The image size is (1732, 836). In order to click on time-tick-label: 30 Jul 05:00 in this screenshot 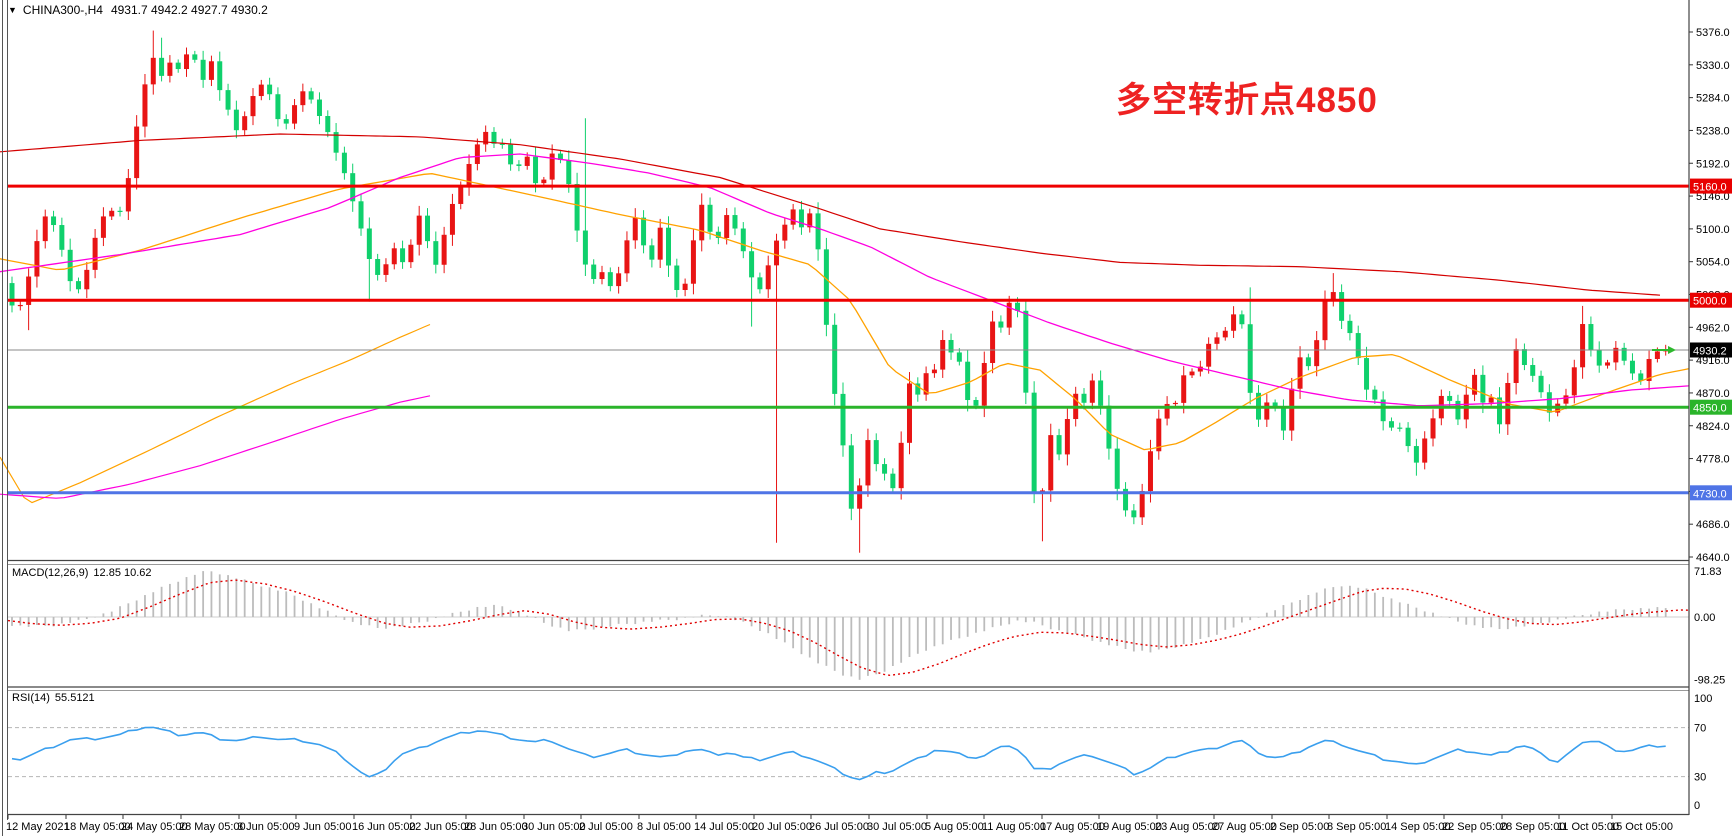, I will do `click(897, 827)`.